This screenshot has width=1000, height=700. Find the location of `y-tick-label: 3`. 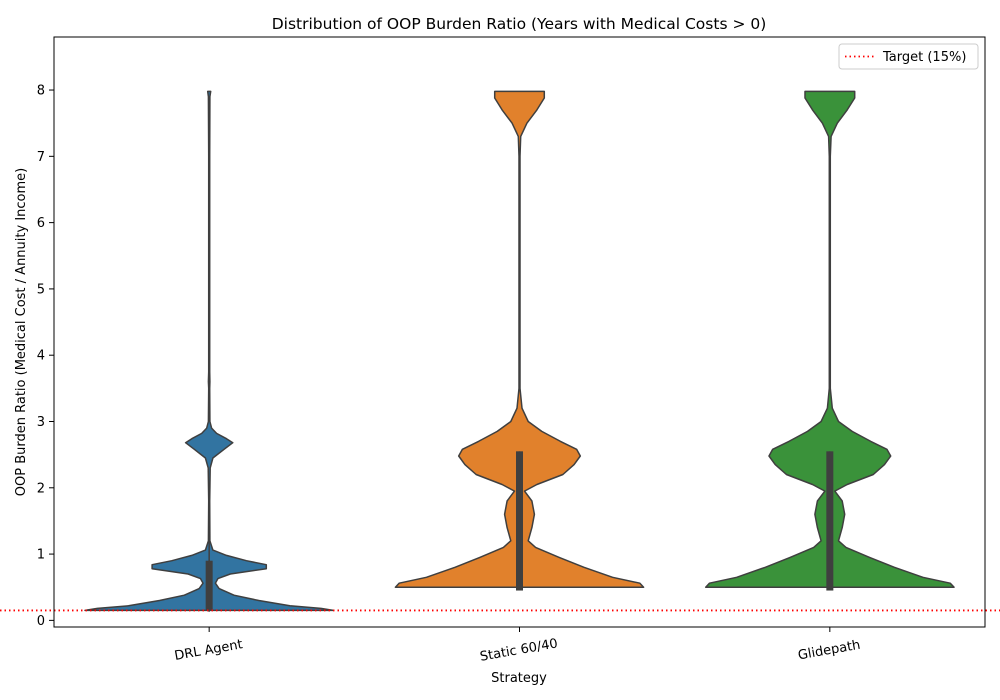

y-tick-label: 3 is located at coordinates (41, 422).